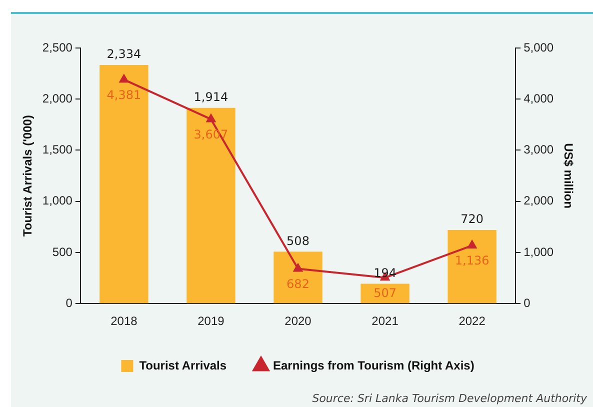 The height and width of the screenshot is (407, 593). What do you see at coordinates (539, 47) in the screenshot?
I see `y2-tick-label: 5,000` at bounding box center [539, 47].